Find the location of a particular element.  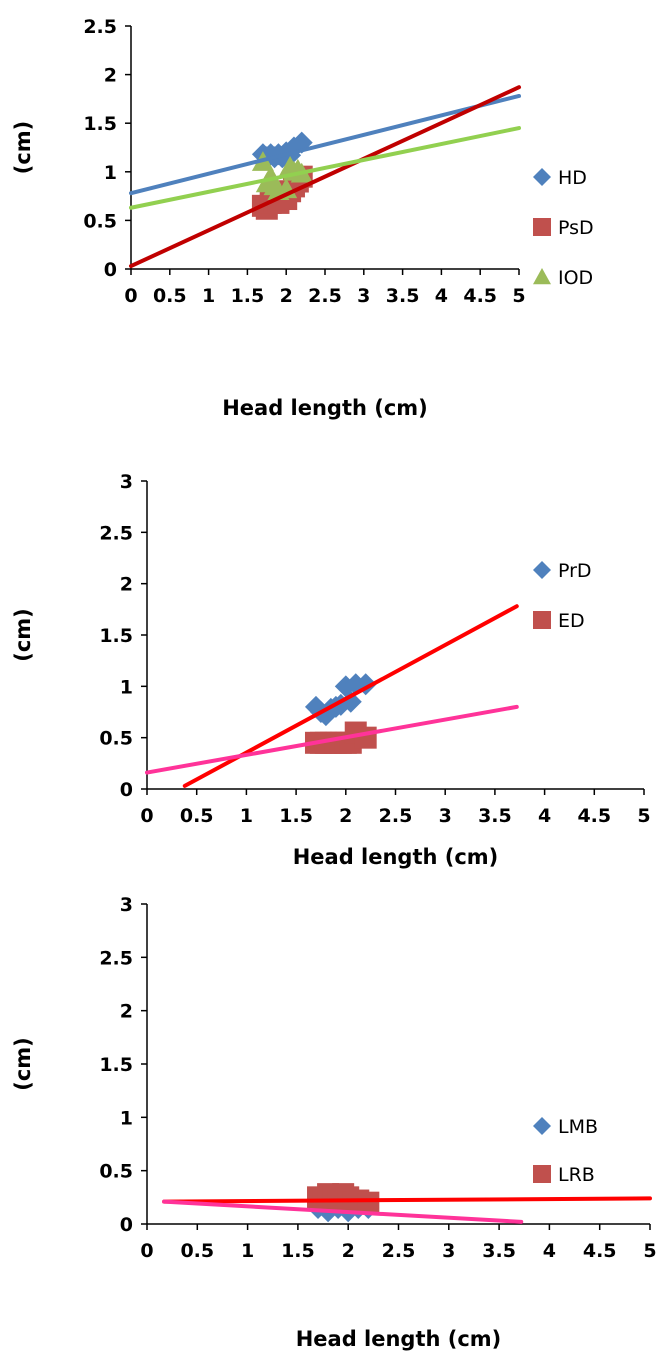

data-point-prd is located at coordinates (350, 701).